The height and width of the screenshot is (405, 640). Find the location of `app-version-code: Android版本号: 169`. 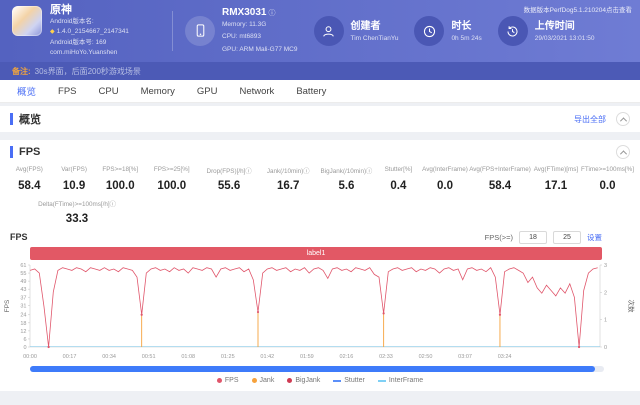

app-version-code: Android版本号: 169 is located at coordinates (78, 42).